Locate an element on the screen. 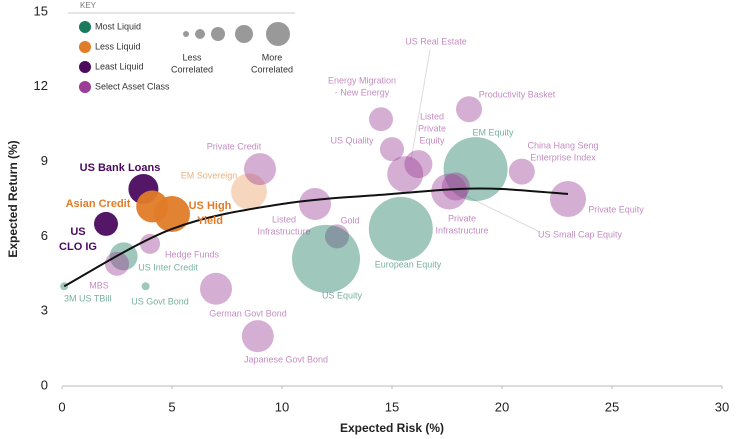 The image size is (737, 439). bubble-label: US Inter Credit is located at coordinates (168, 267).